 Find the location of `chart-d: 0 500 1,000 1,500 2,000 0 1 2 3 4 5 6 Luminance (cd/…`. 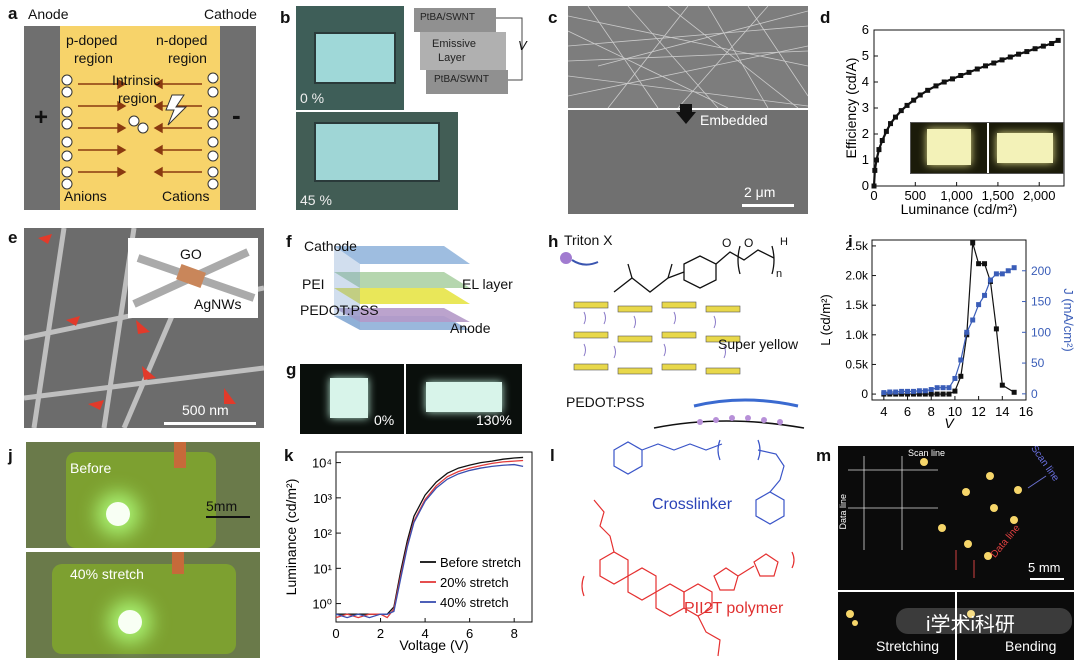

chart-d: 0 500 1,000 1,500 2,000 0 1 2 3 4 5 6 Luminance (cd/… is located at coordinates (954, 119).